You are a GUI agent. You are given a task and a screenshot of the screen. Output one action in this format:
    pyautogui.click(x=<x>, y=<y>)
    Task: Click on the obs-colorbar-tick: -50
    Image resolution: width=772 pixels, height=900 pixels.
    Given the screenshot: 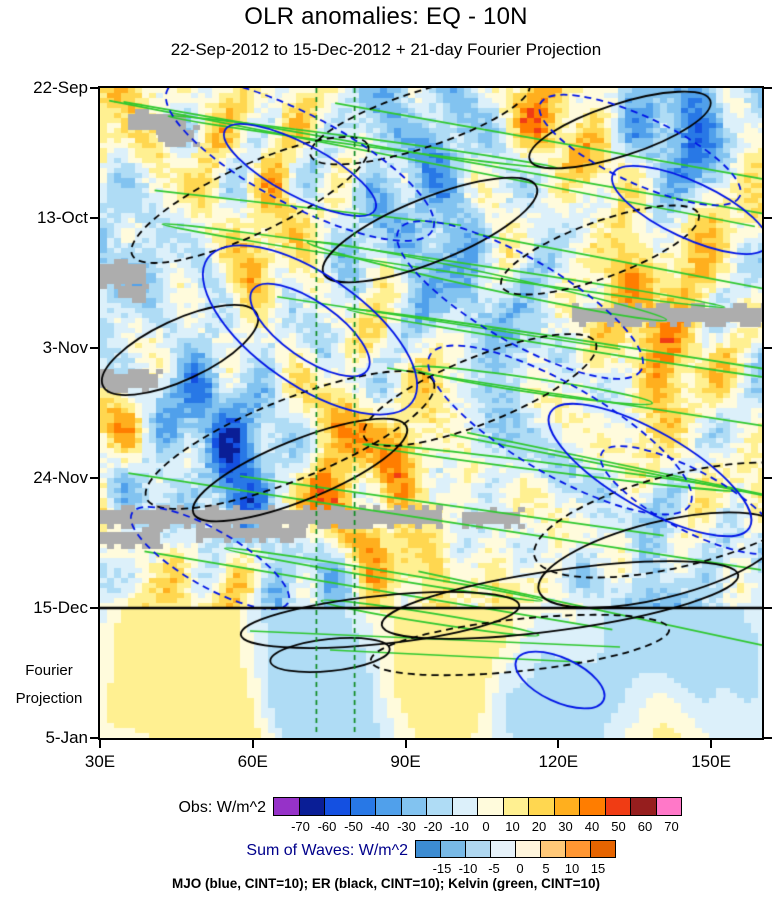 What is the action you would take?
    pyautogui.click(x=353, y=826)
    